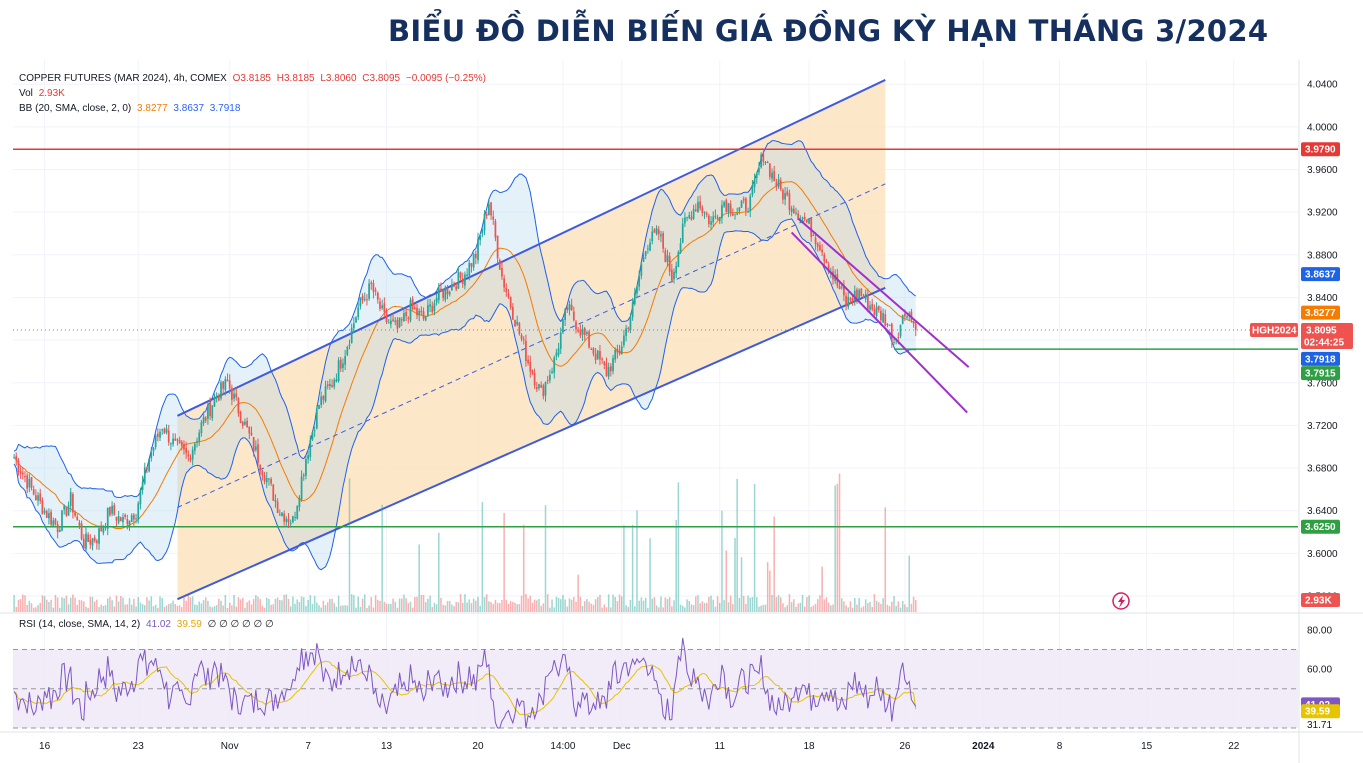 The width and height of the screenshot is (1363, 763). I want to click on price-tick-label: 3.8400, so click(1322, 298).